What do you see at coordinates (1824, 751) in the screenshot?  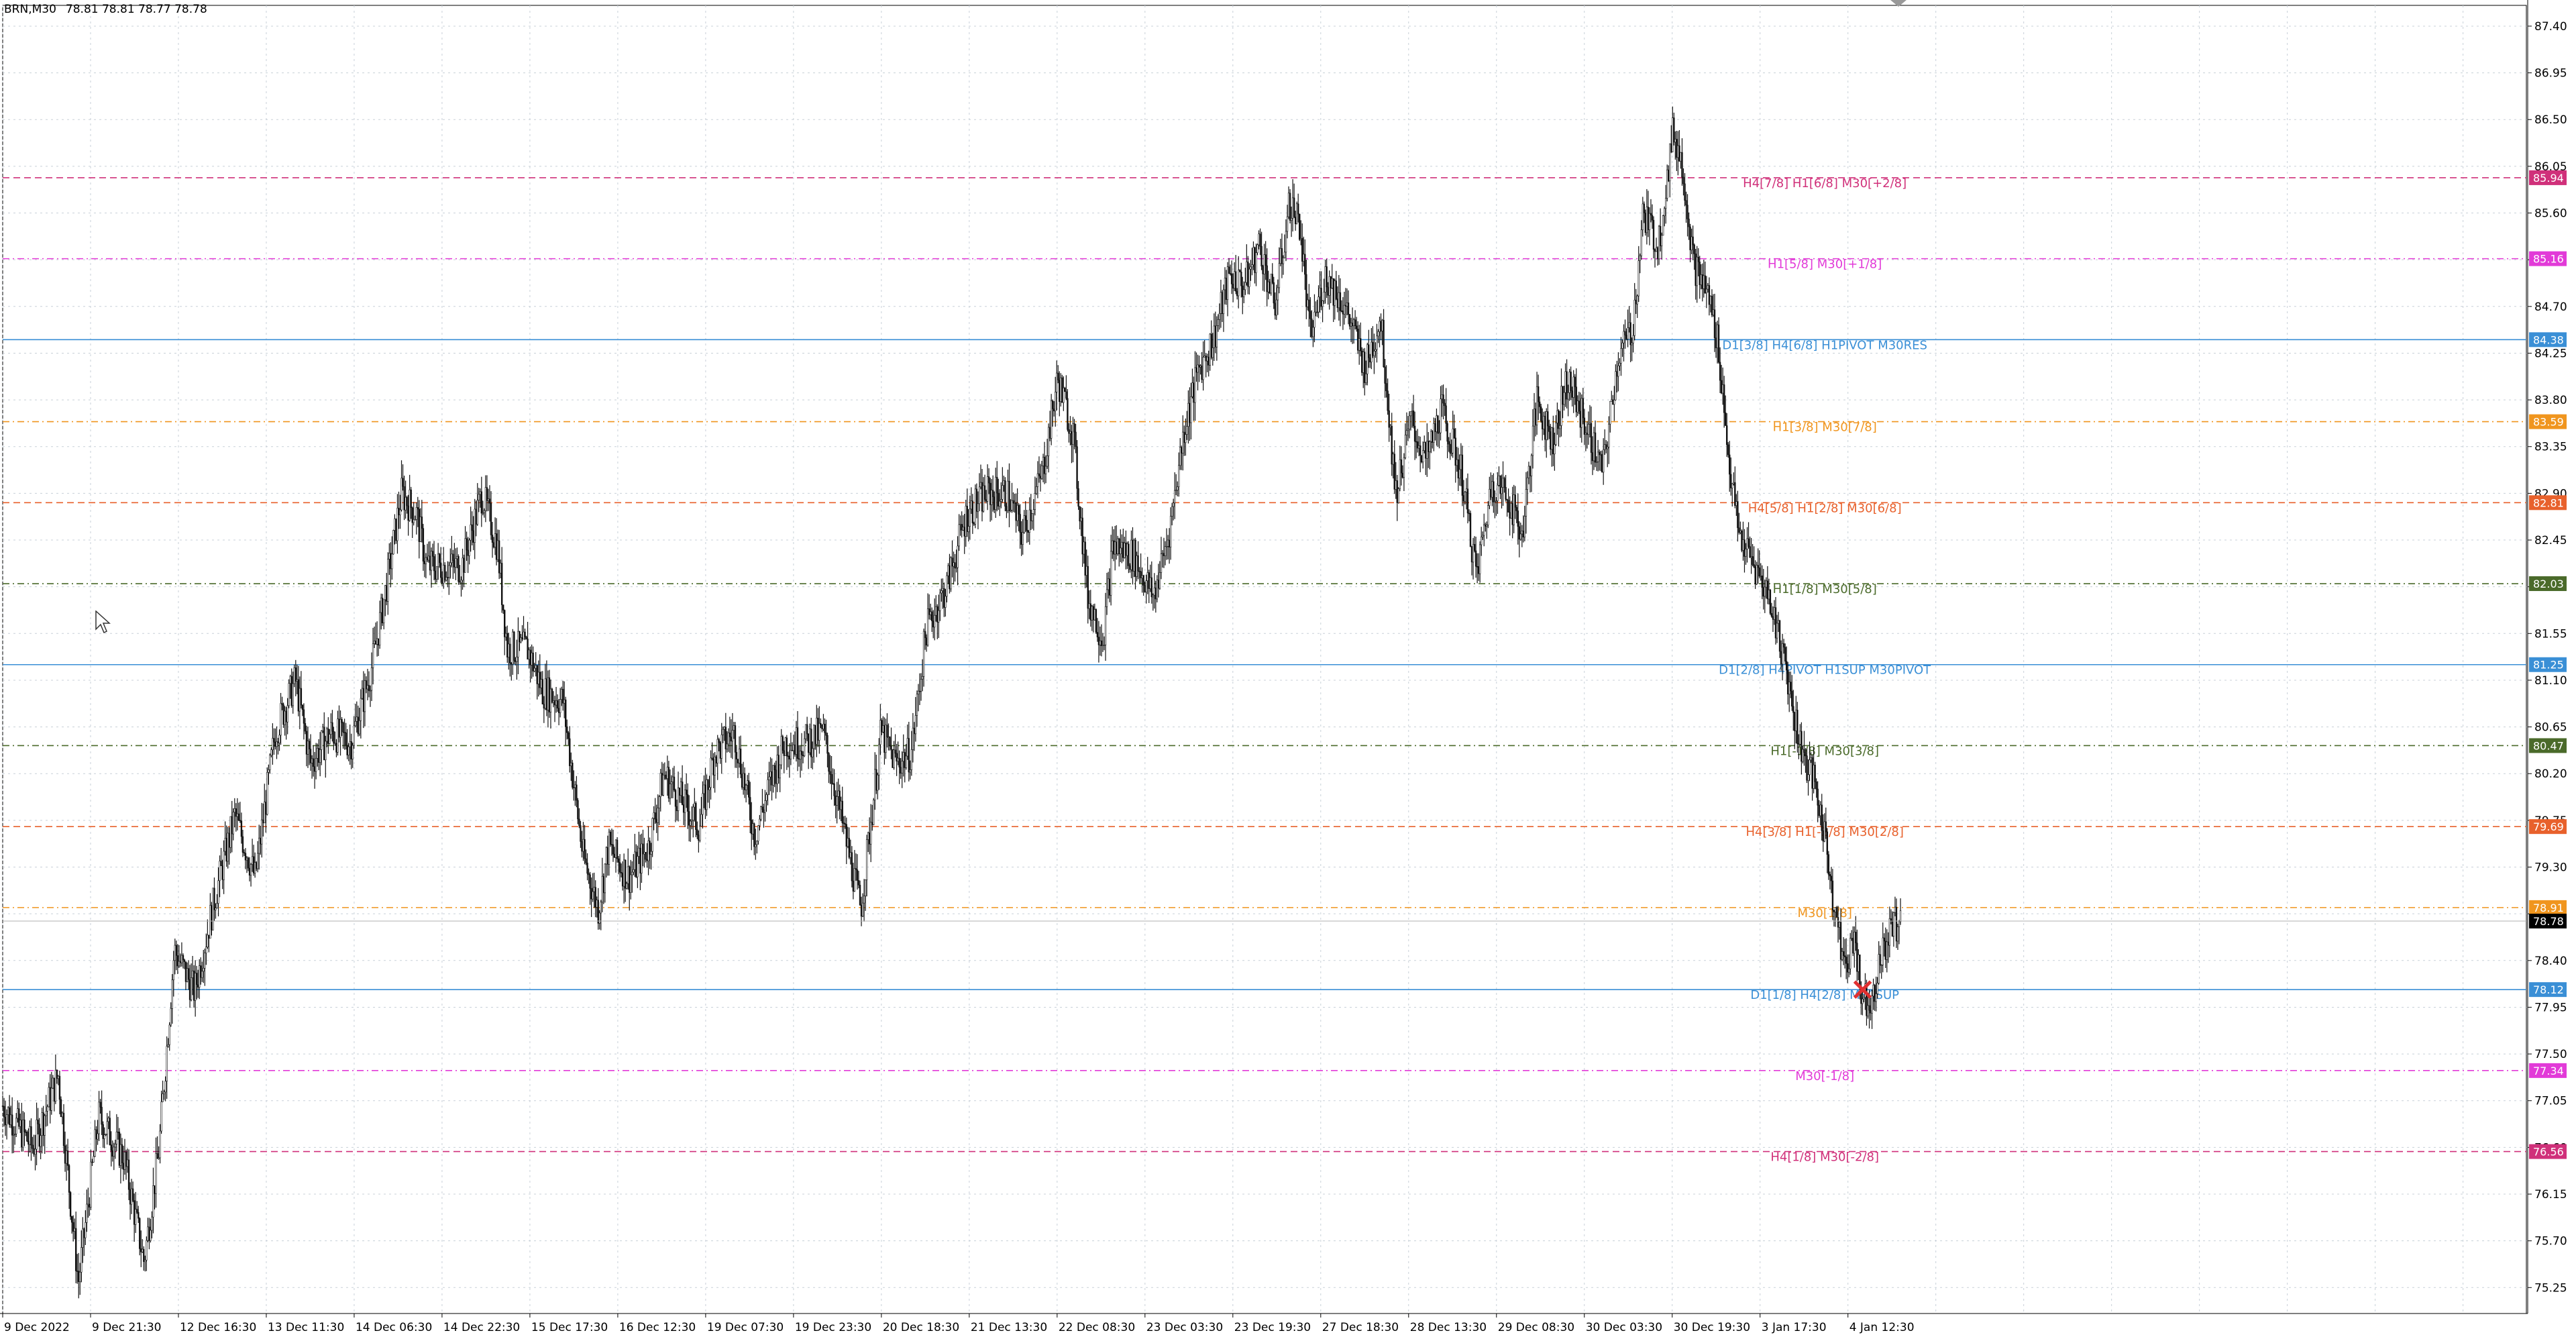 I see `level-label: H1[-1/8] M30[3/8]` at bounding box center [1824, 751].